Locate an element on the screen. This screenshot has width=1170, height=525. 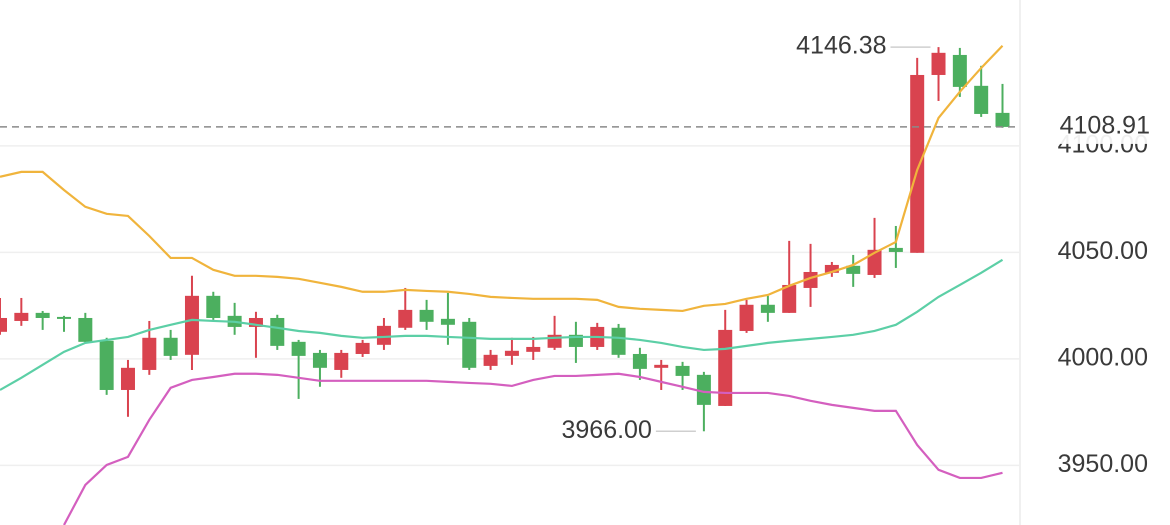
last-price-box is located at coordinates (1099, 126).